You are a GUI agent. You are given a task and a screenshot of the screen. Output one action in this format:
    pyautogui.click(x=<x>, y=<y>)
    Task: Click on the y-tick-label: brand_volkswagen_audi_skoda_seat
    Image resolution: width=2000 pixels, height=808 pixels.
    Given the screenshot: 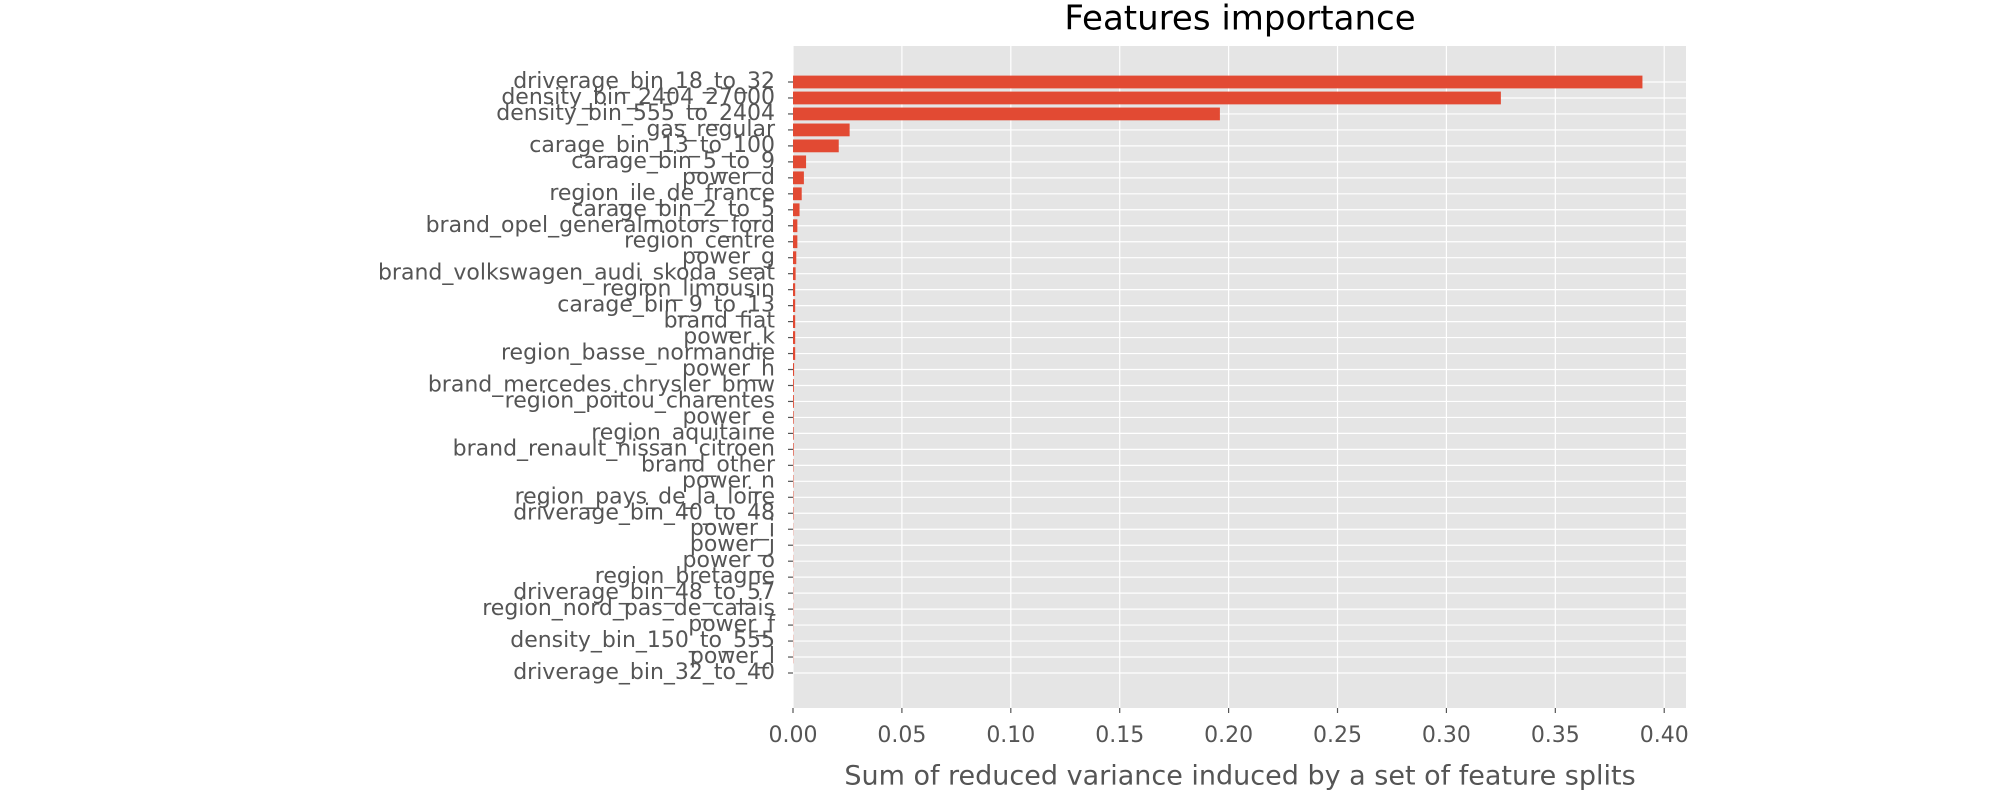 What is the action you would take?
    pyautogui.click(x=576, y=273)
    